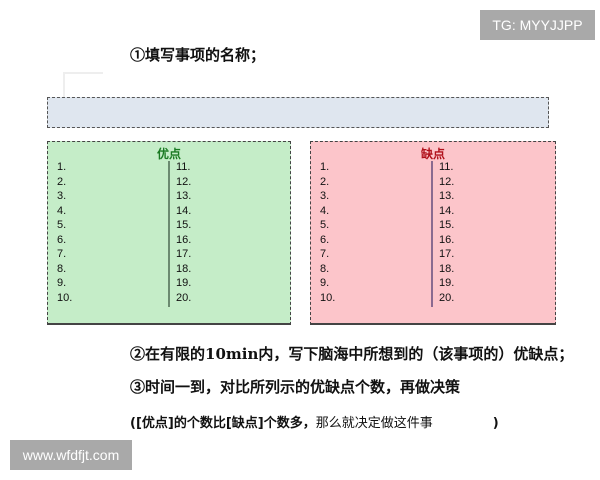 This screenshot has height=480, width=600. Describe the element at coordinates (64, 232) in the screenshot. I see `pros-list-left: 1. 2. 3. 4. 5. 6. 7. 8. 9. 10.` at that location.